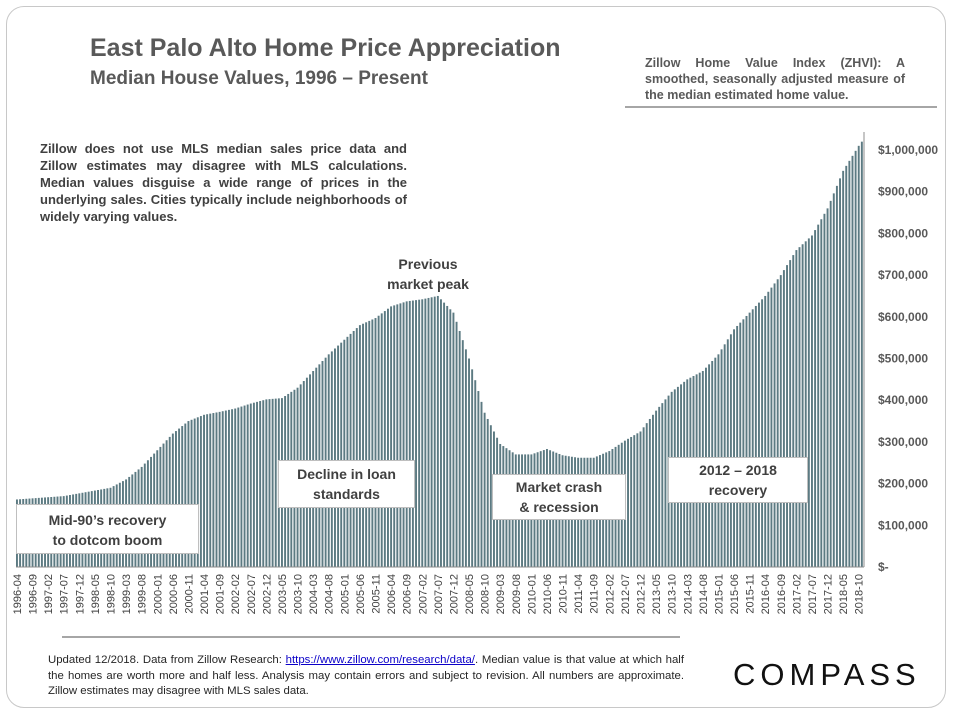  I want to click on annotation-market-crash: Market crash & recession, so click(559, 497).